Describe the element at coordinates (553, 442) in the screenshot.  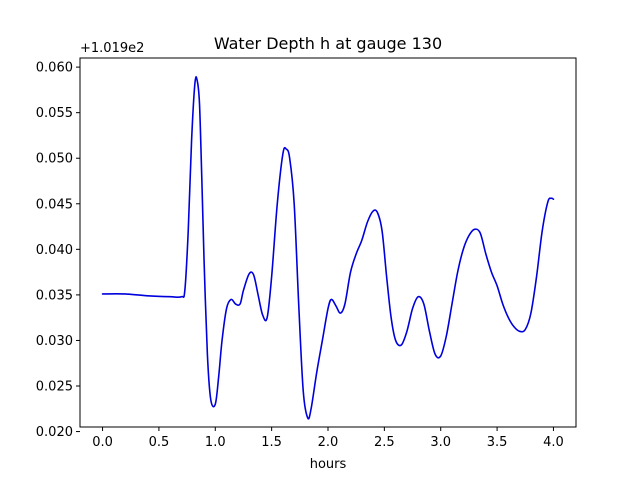
I see `x-tick-label: 4.0` at that location.